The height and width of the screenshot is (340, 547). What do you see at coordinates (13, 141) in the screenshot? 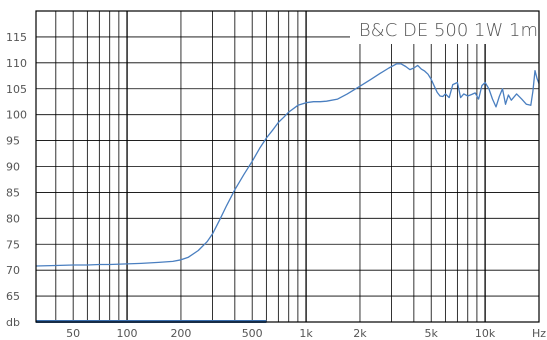
I see `y-tick-label: 95` at bounding box center [13, 141].